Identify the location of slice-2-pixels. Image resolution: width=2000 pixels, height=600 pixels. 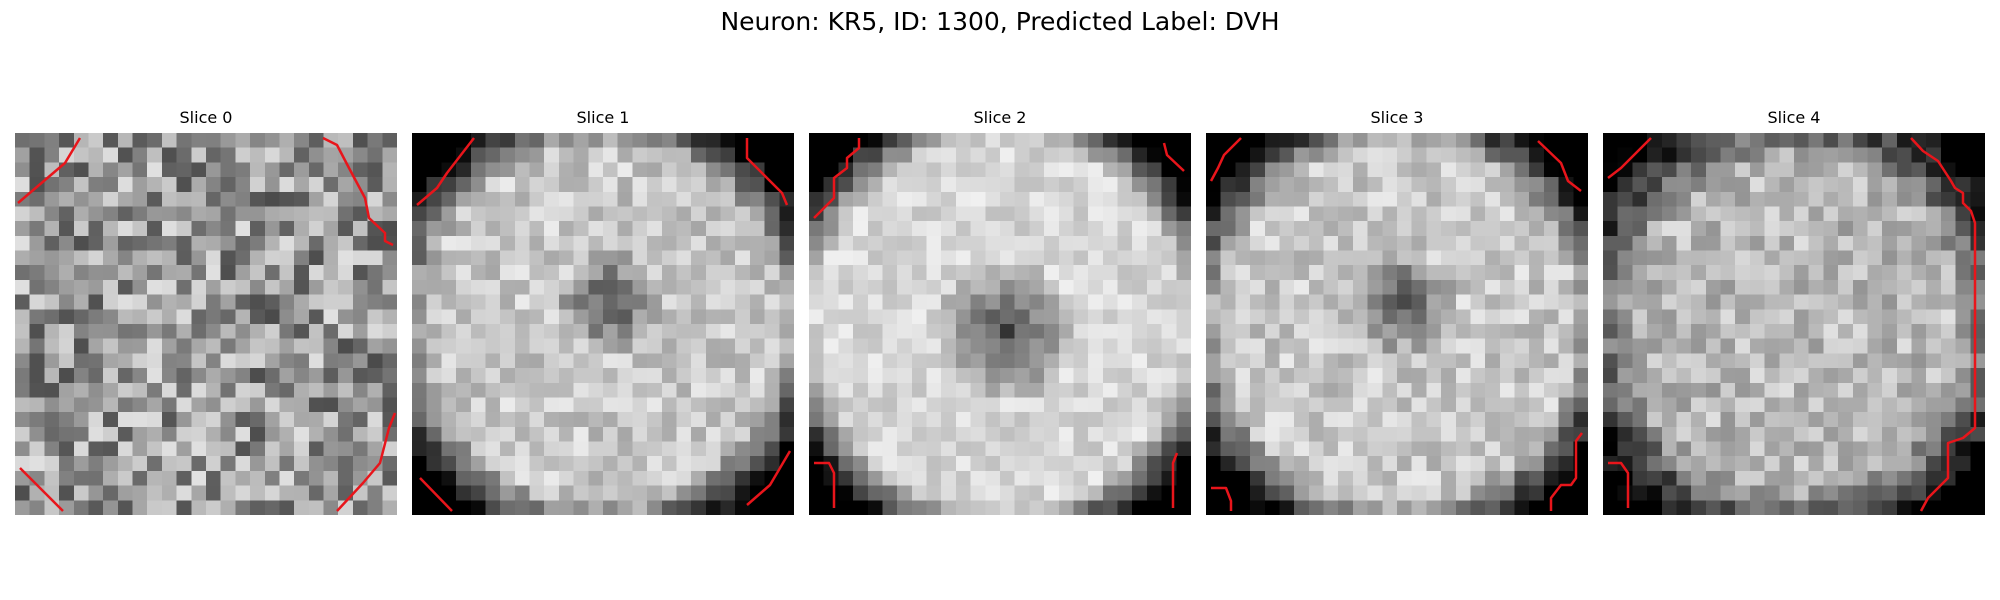
(1000, 324).